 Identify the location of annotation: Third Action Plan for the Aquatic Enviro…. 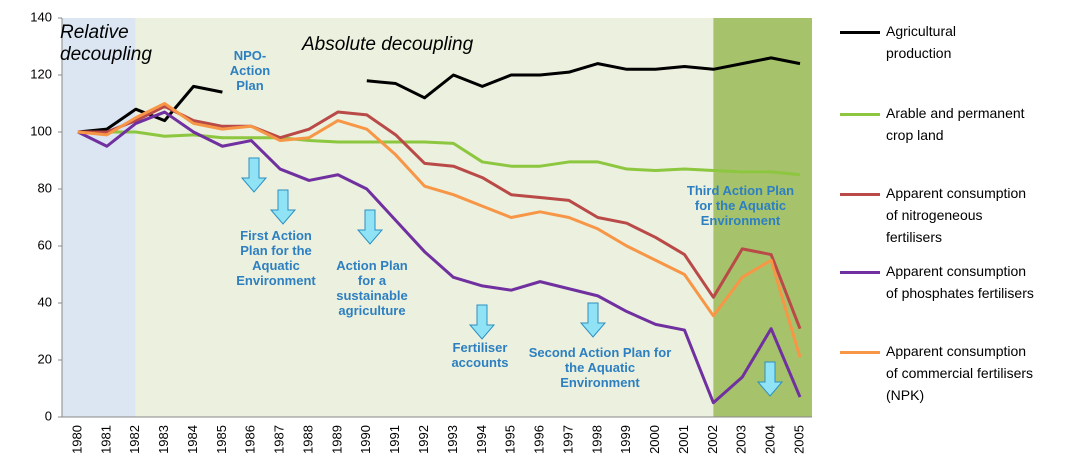
(740, 205).